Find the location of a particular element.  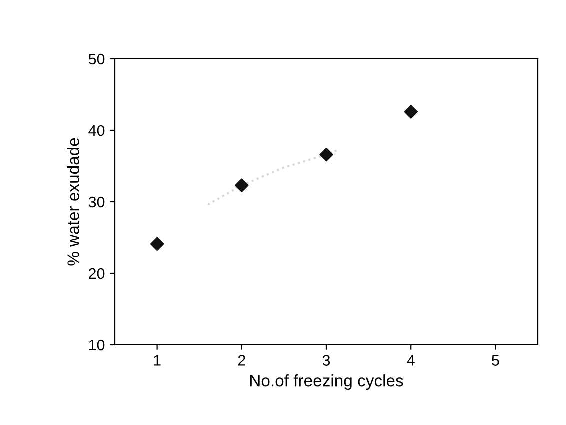

y-tick-label: 10 is located at coordinates (97, 345).